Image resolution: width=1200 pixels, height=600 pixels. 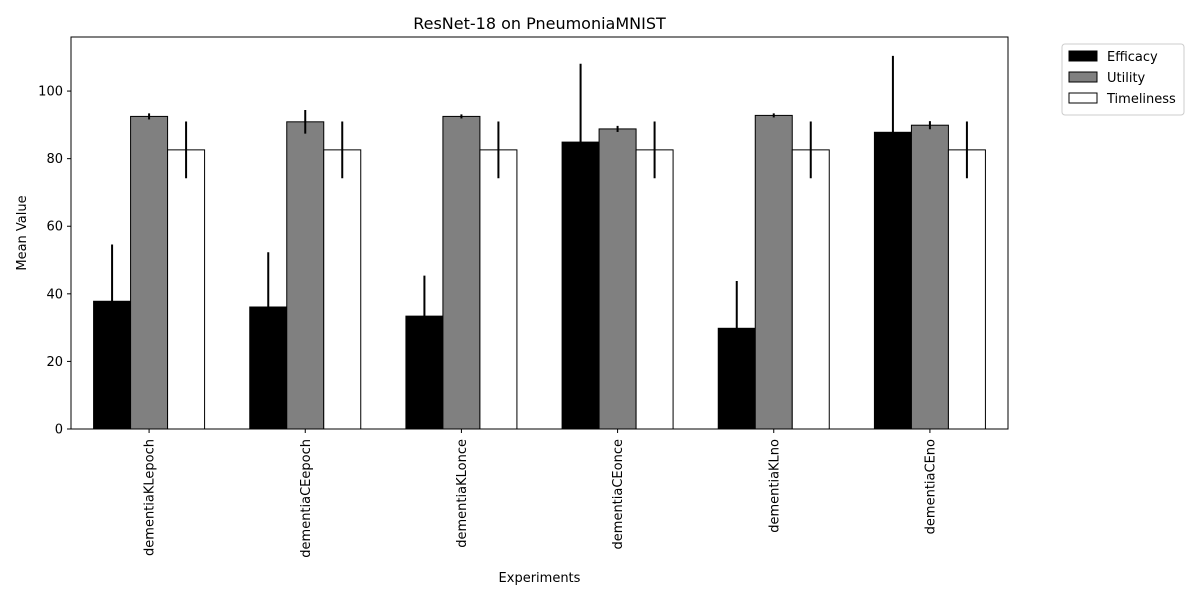 What do you see at coordinates (810, 289) in the screenshot?
I see `bar-timeliness-dementiaKLno` at bounding box center [810, 289].